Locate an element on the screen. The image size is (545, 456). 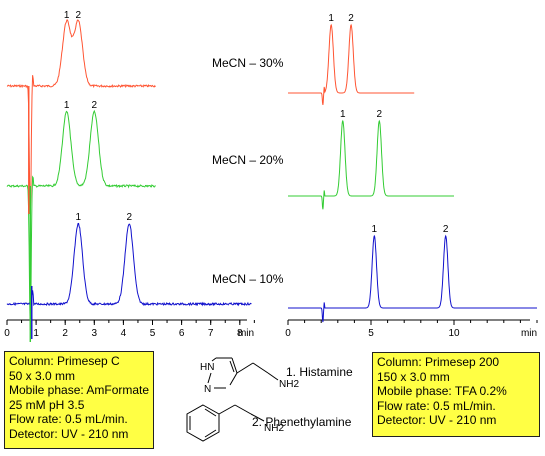
x-tick-label: 10 is located at coordinates (454, 333).